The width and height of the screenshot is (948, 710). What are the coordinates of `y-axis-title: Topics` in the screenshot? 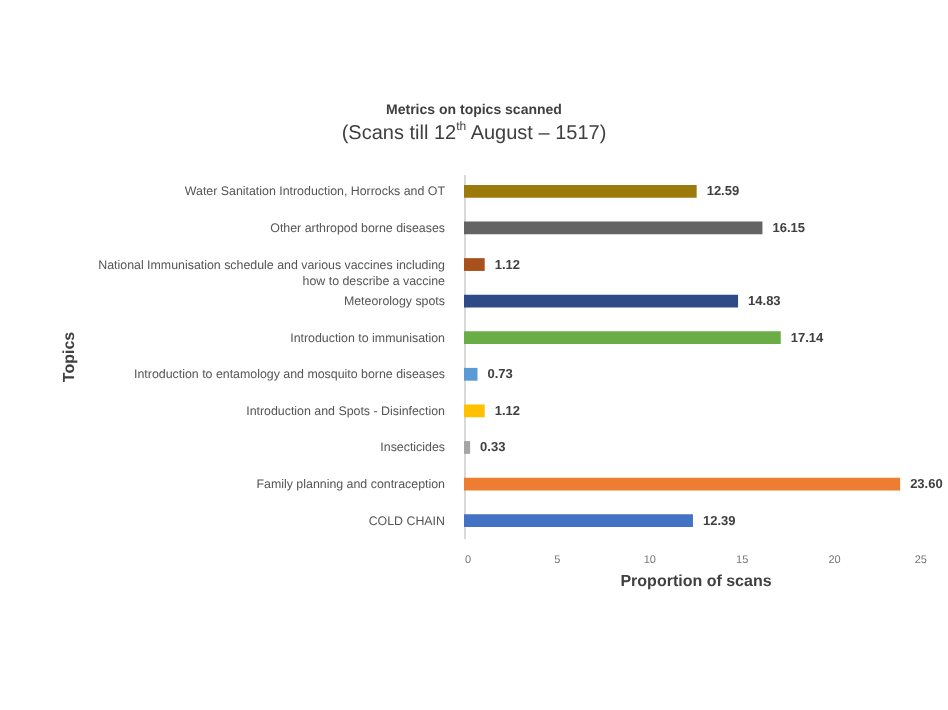 It's located at (69, 356).